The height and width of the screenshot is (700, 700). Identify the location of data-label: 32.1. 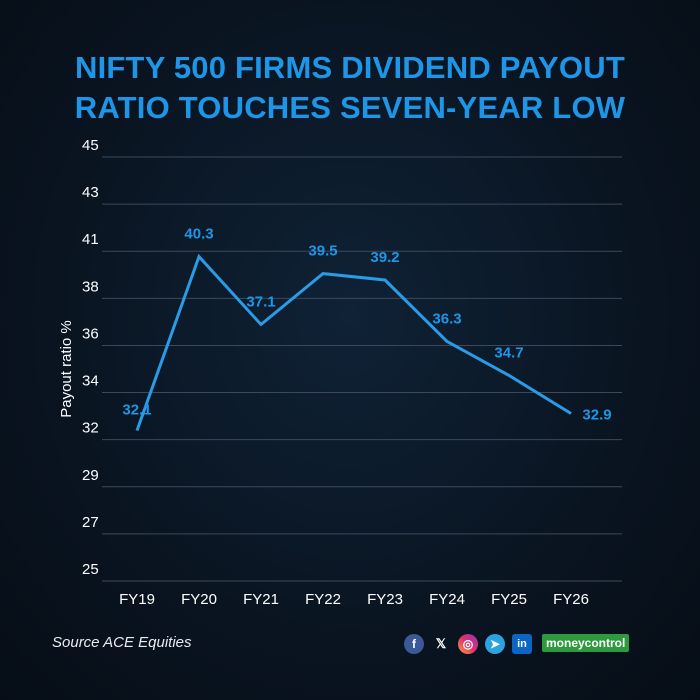
(136, 409).